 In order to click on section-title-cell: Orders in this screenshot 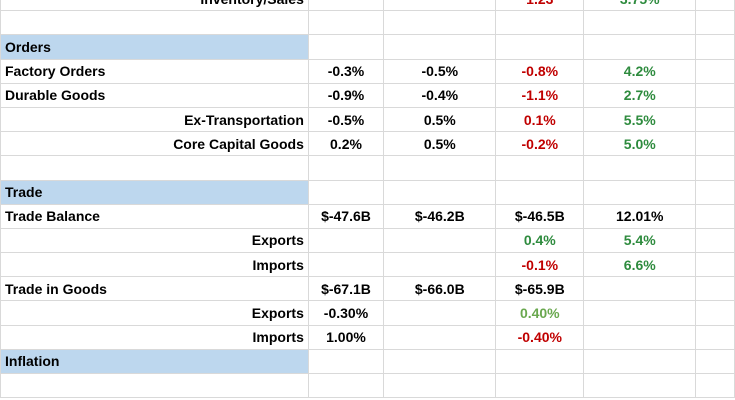, I will do `click(154, 47)`.